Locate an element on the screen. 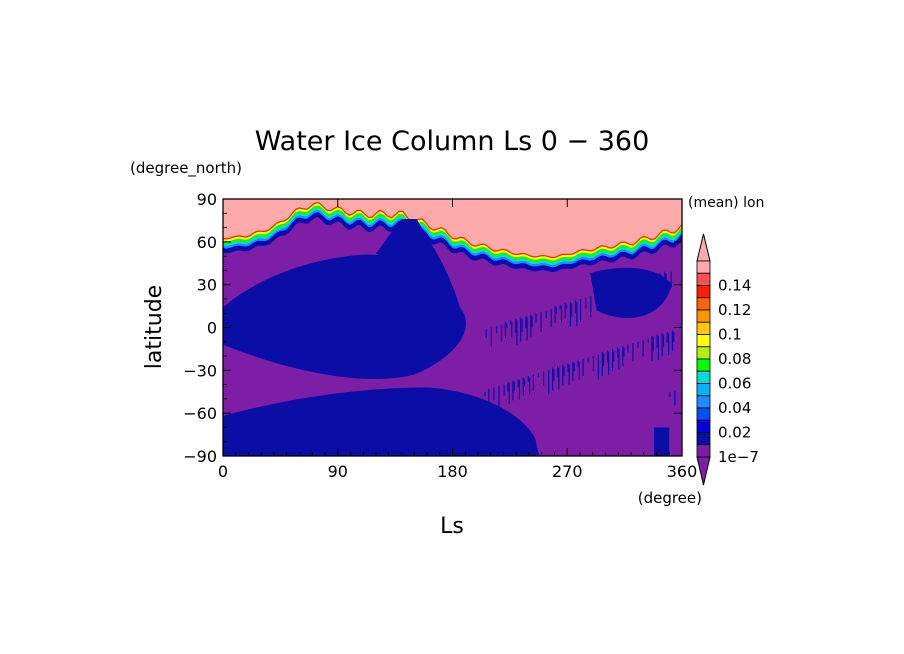 This screenshot has width=904, height=654. colorbar-tick-labels: 1e−7 0.02 0.04 0.06 0.08 0.1 0.12 0.14 is located at coordinates (738, 372).